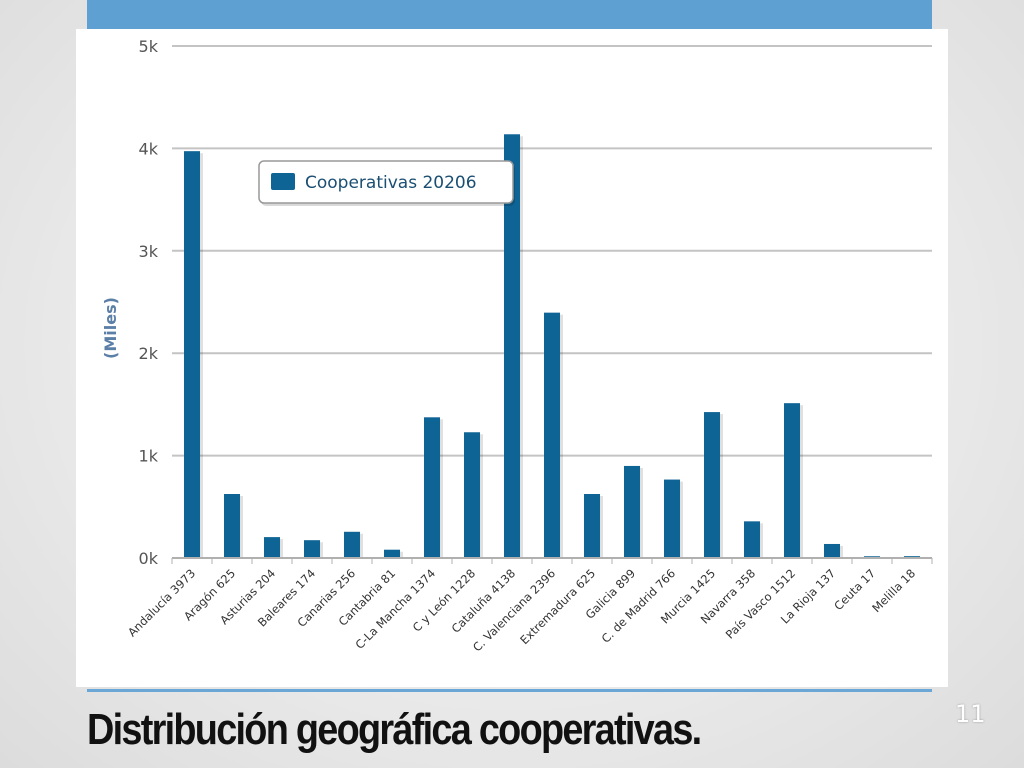 The image size is (1024, 768). What do you see at coordinates (760, 603) in the screenshot?
I see `x-tick-label: País Vasco 1512` at bounding box center [760, 603].